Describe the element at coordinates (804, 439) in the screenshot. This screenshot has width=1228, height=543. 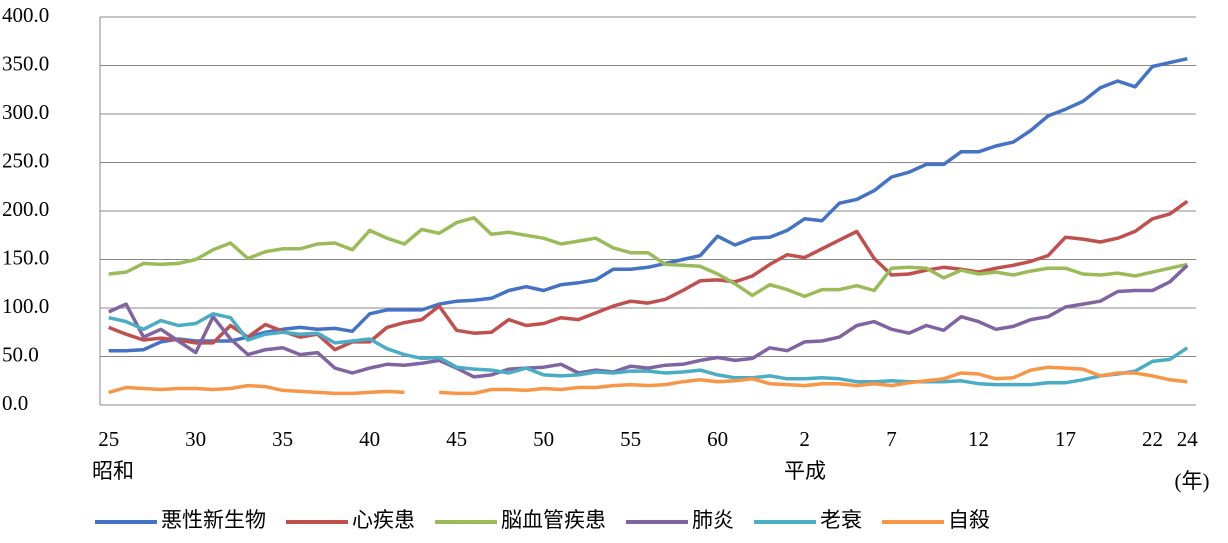
I see `x-tick-label: 2` at that location.